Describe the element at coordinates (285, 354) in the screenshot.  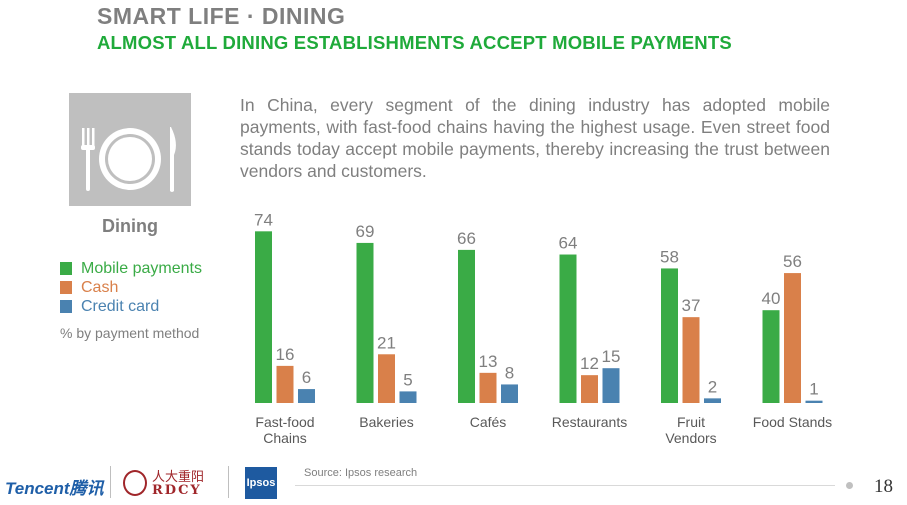
I see `data-label: 16` at that location.